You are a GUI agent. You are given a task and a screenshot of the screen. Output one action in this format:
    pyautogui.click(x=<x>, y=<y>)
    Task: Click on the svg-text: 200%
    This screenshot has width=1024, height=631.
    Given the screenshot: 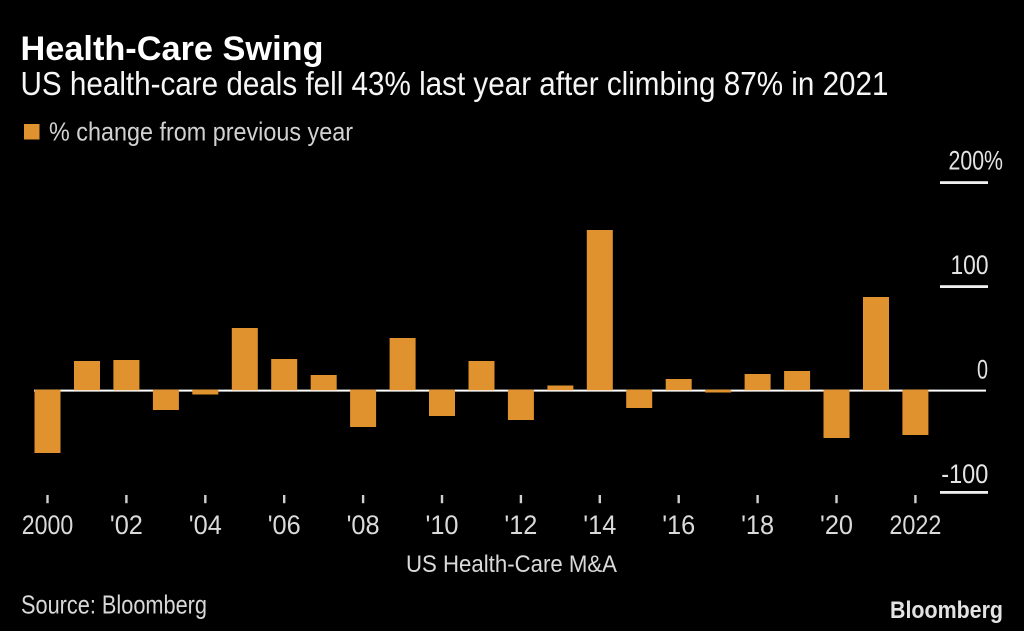 What is the action you would take?
    pyautogui.click(x=976, y=160)
    